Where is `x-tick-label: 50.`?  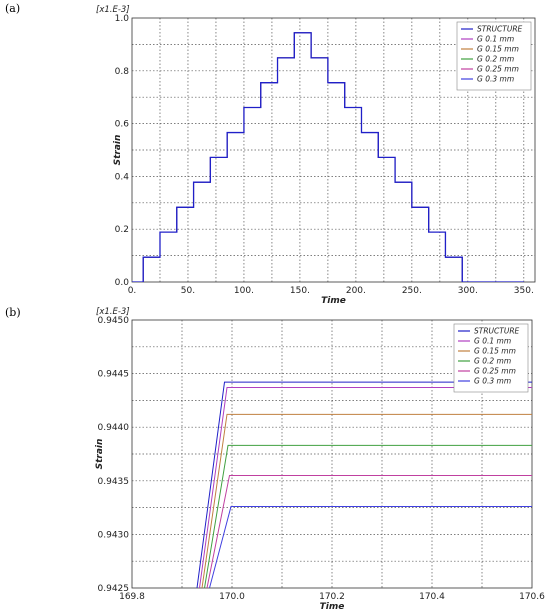
x-tick-label: 50. is located at coordinates (188, 291).